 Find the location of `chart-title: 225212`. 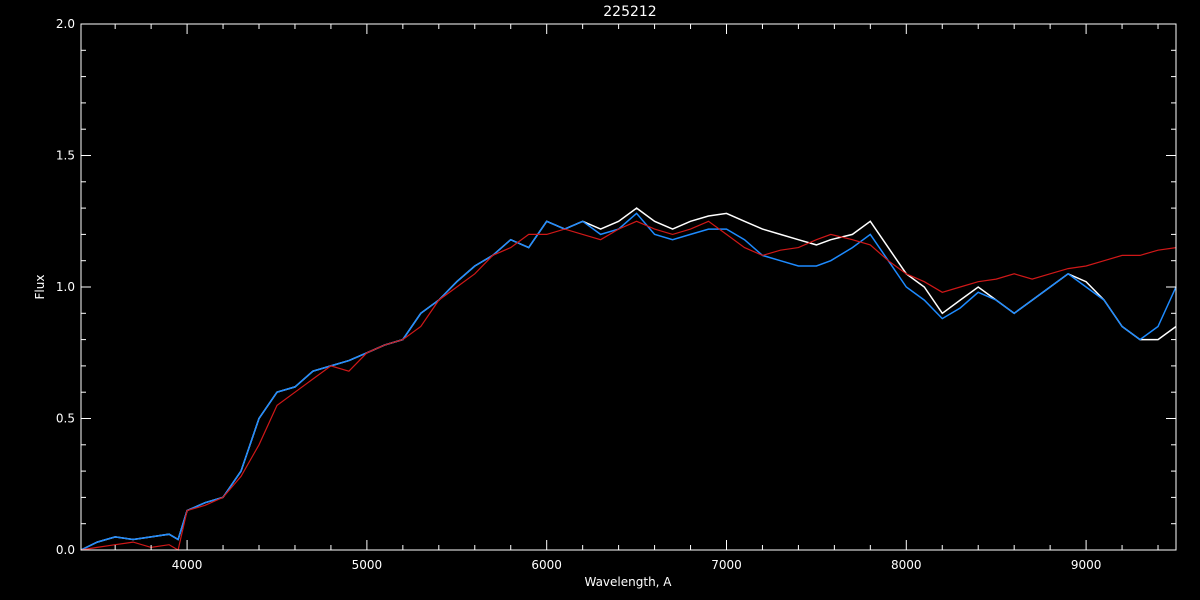

chart-title: 225212 is located at coordinates (629, 12).